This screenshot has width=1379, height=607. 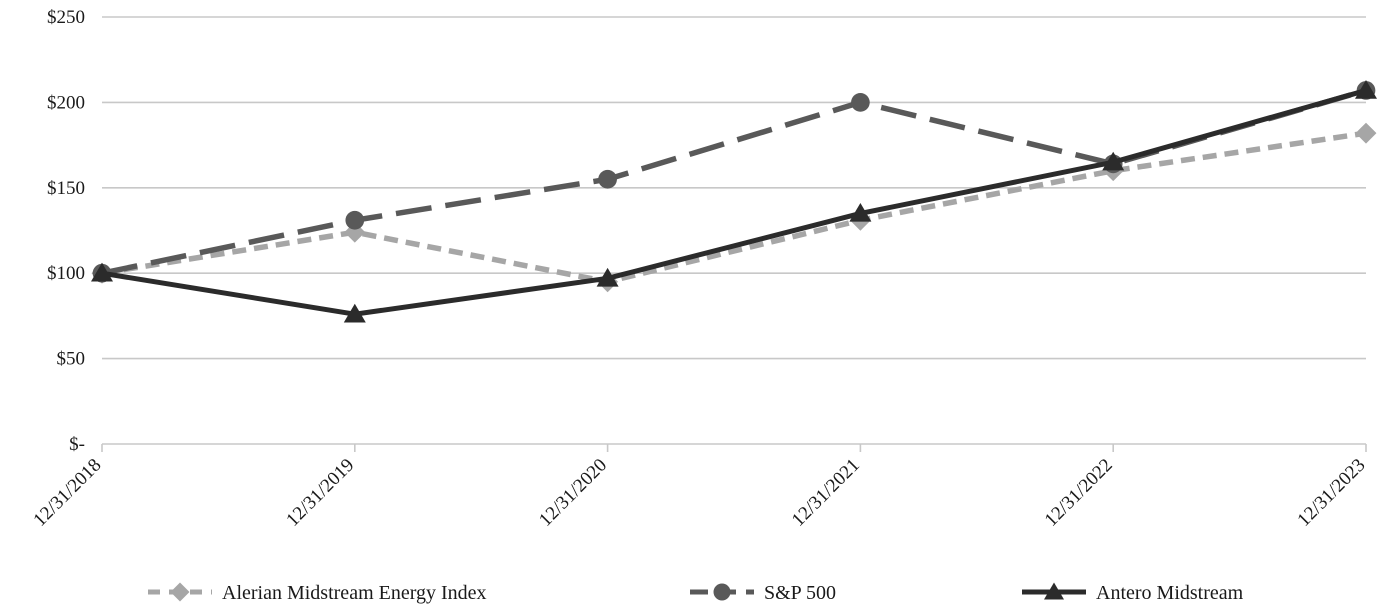 What do you see at coordinates (826, 493) in the screenshot?
I see `x-tick-label: 12/31/2021` at bounding box center [826, 493].